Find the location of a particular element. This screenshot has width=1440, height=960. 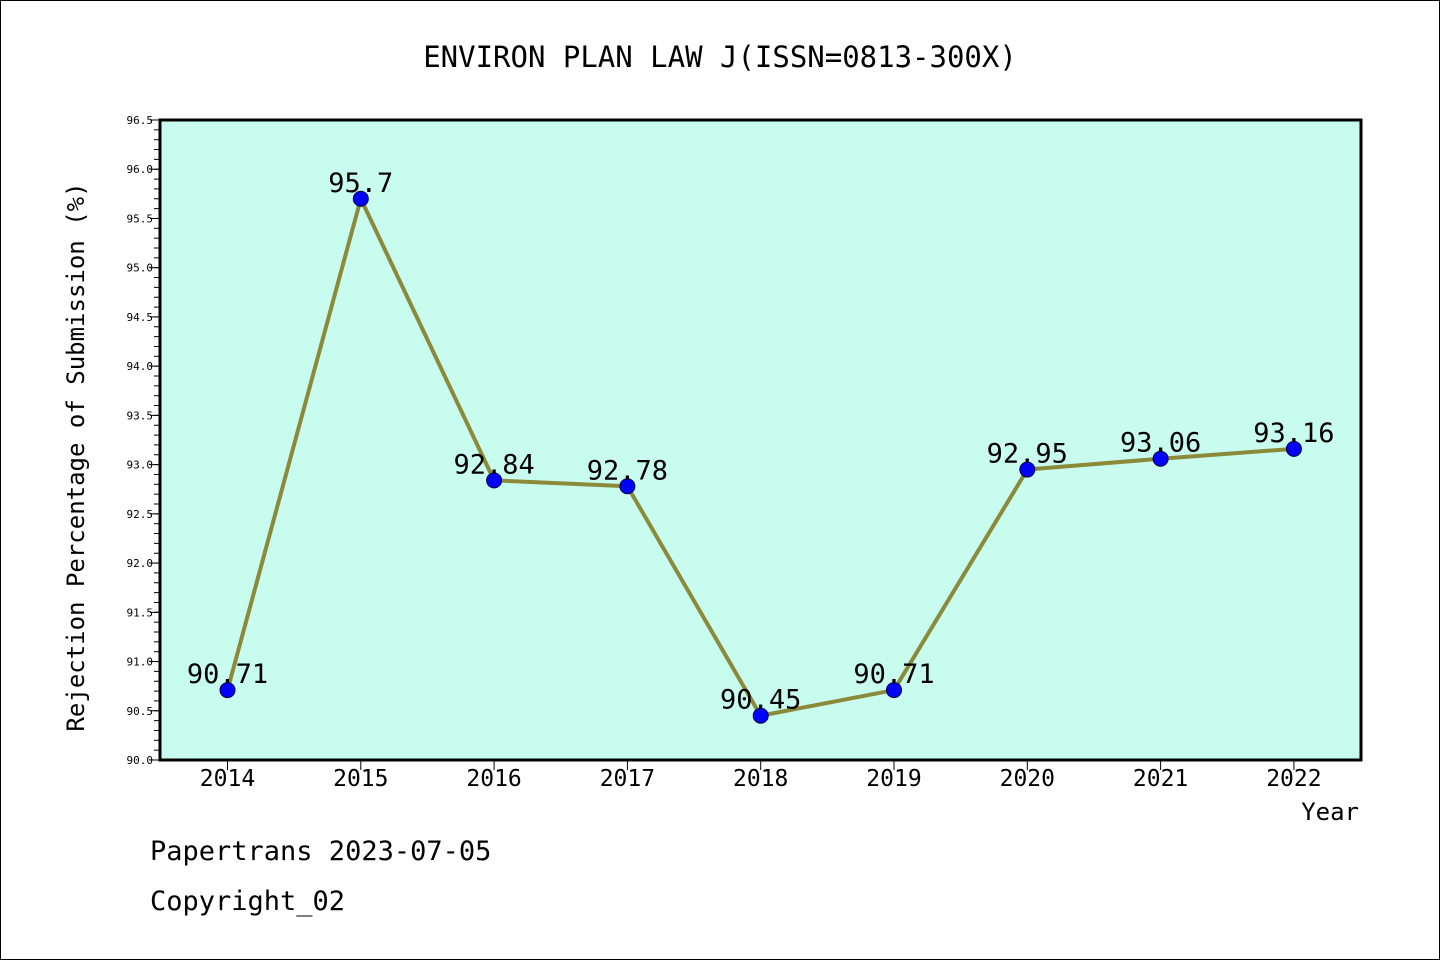

data-label: 90.45 is located at coordinates (760, 700).